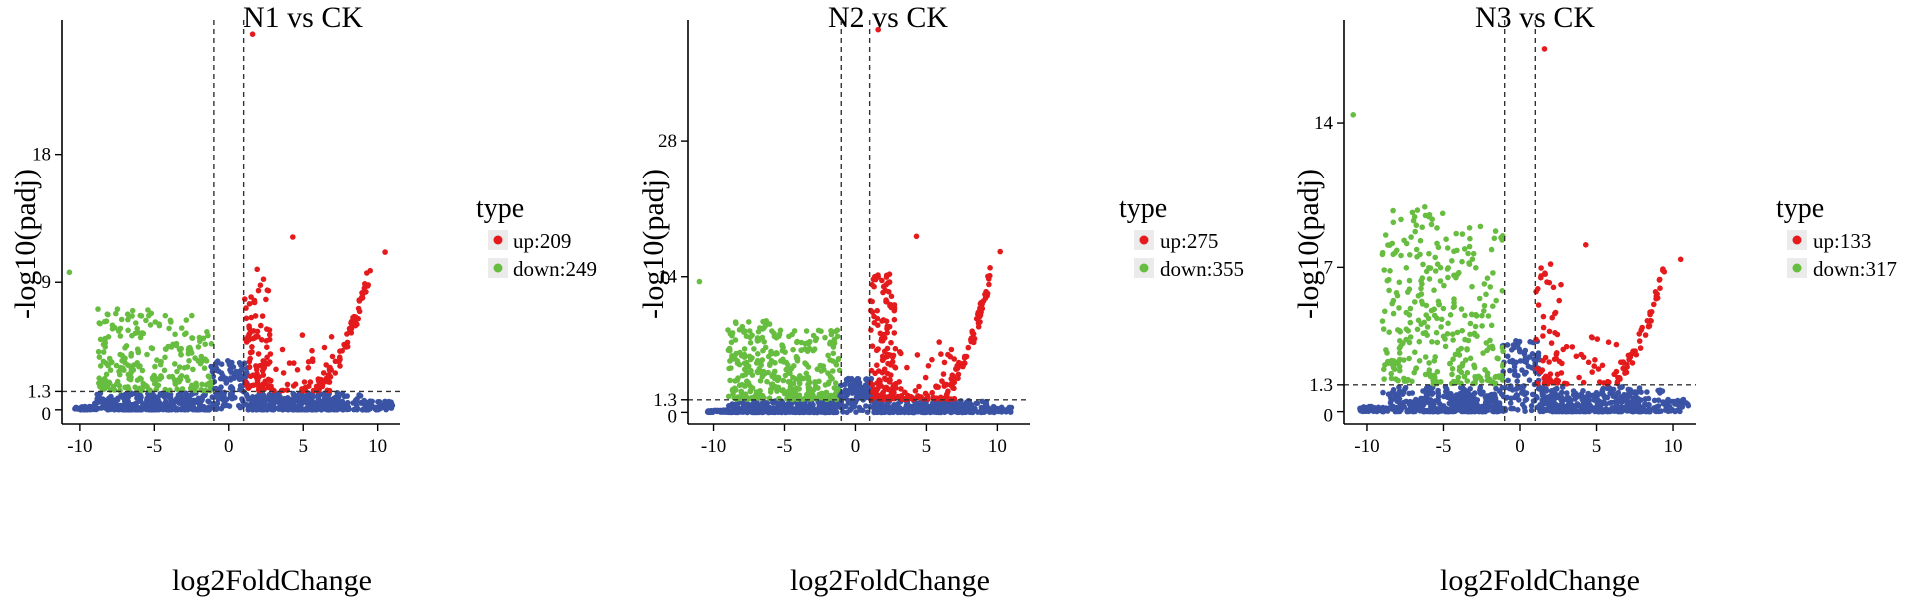 This screenshot has height=601, width=1925. I want to click on x-tick-label: 0, so click(1520, 446).